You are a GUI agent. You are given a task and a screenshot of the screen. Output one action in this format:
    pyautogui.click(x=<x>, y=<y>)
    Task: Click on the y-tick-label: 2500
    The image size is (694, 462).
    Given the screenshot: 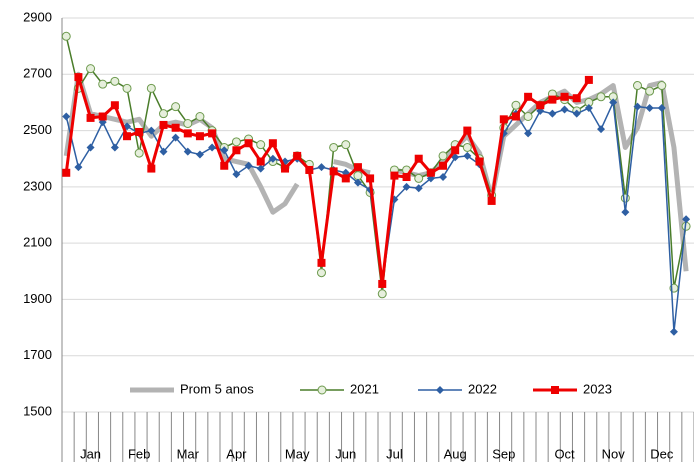 What is the action you would take?
    pyautogui.click(x=37, y=129)
    